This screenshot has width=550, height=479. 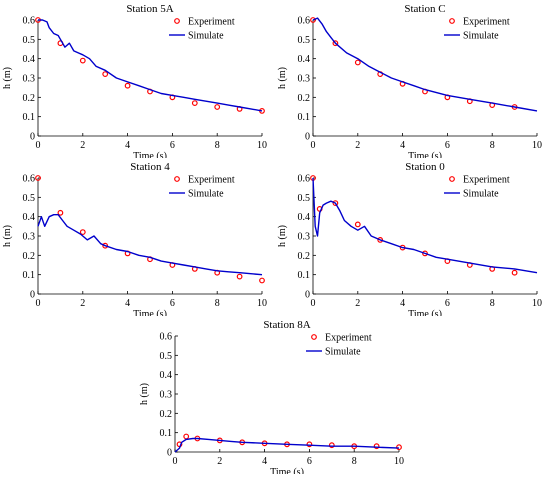 What do you see at coordinates (149, 9) in the screenshot?
I see `chart-title: Station 5A` at bounding box center [149, 9].